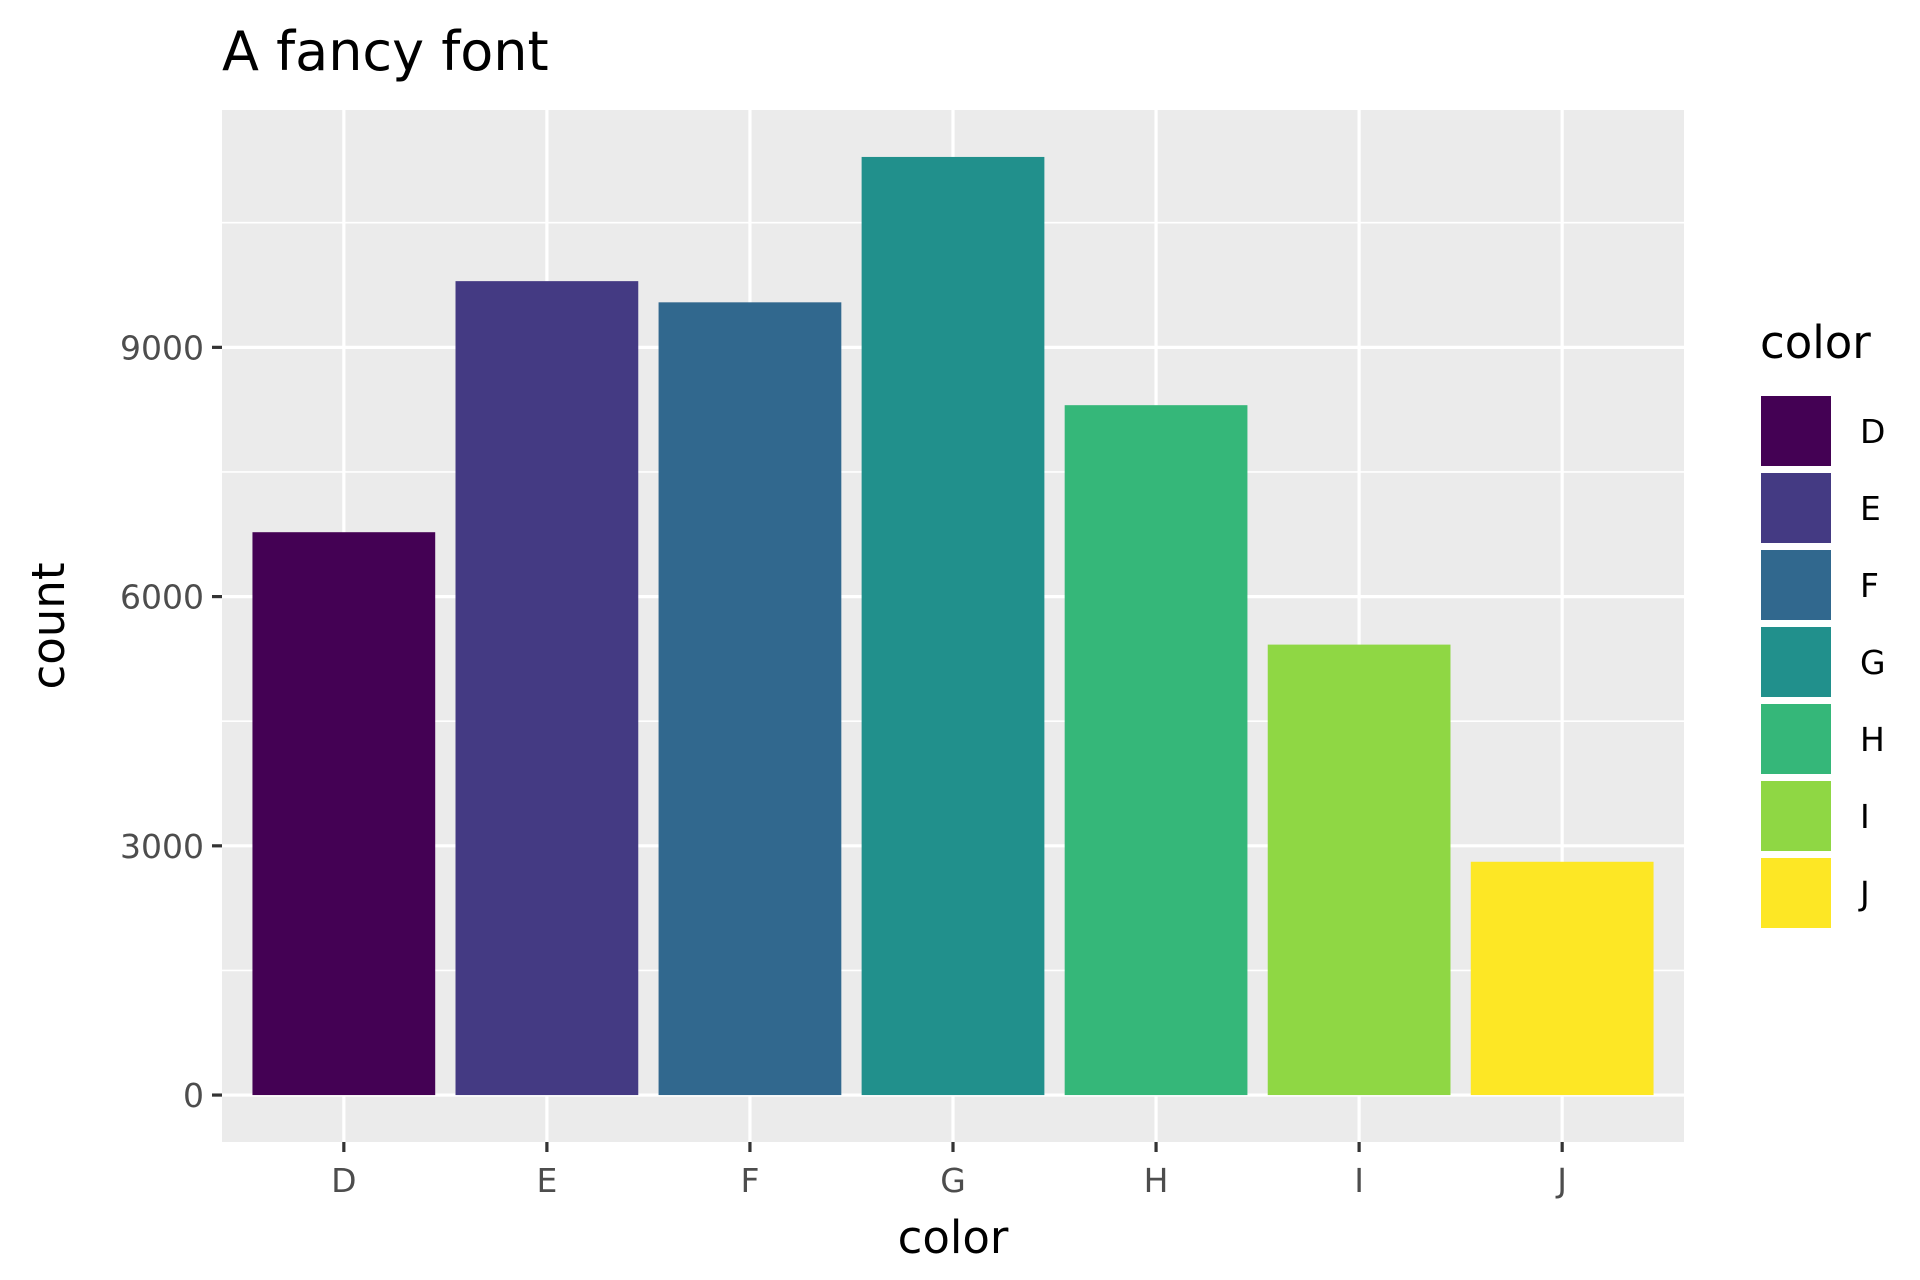 The height and width of the screenshot is (1280, 1920). Describe the element at coordinates (1872, 431) in the screenshot. I see `legend-label: D` at that location.